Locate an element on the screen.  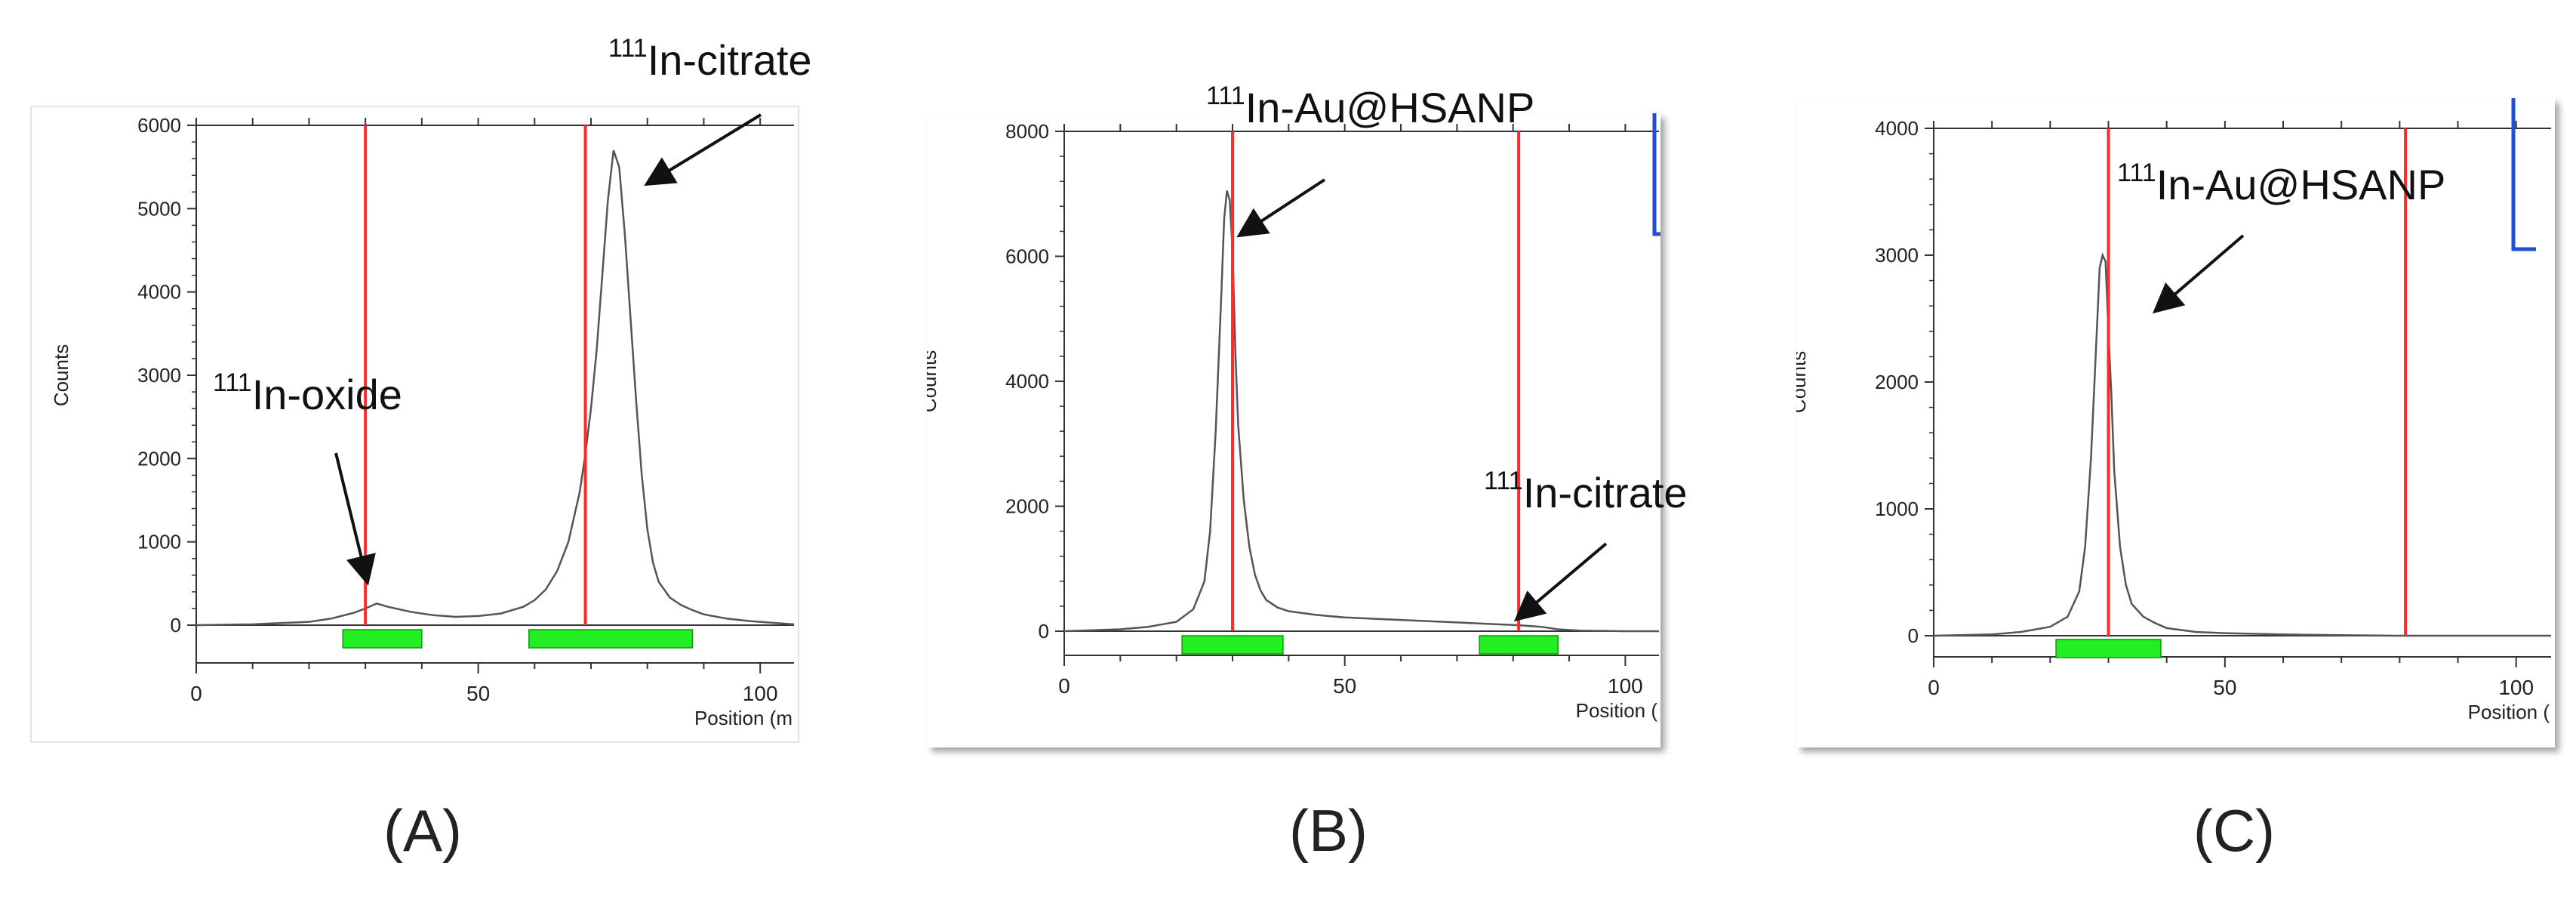
callout-a-citrate-sup: 111 is located at coordinates (628, 48).